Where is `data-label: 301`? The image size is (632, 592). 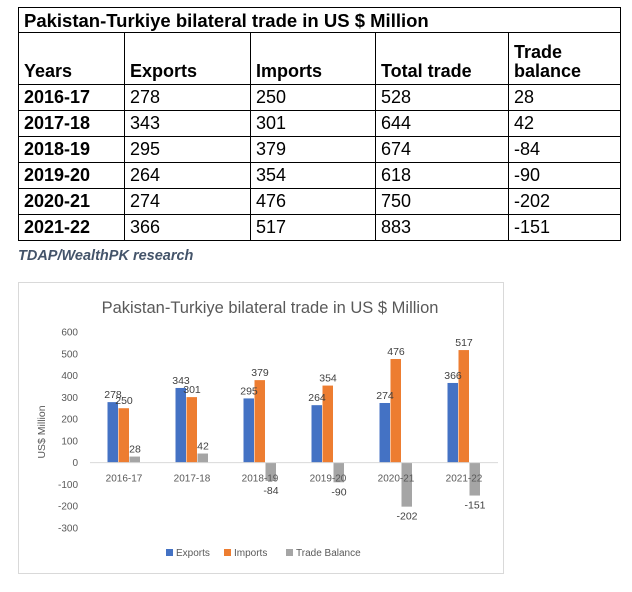 data-label: 301 is located at coordinates (192, 390).